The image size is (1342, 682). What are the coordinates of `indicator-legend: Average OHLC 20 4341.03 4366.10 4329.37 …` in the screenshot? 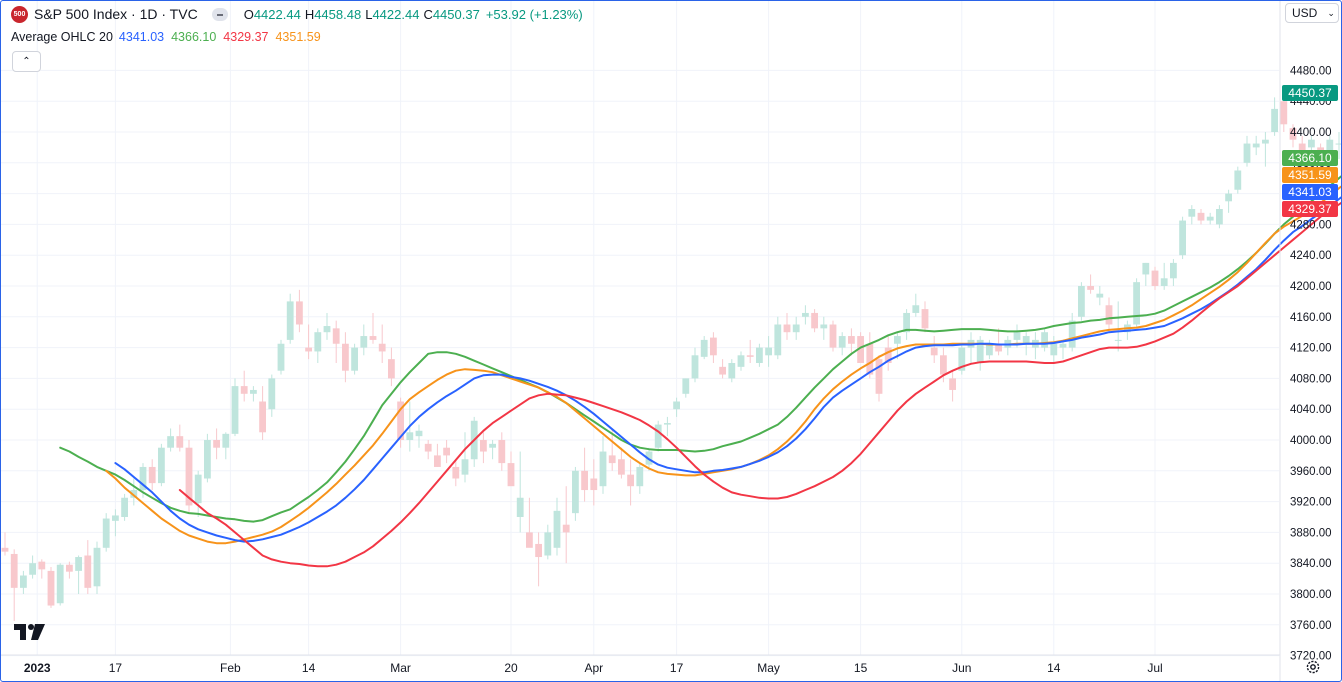 It's located at (169, 37).